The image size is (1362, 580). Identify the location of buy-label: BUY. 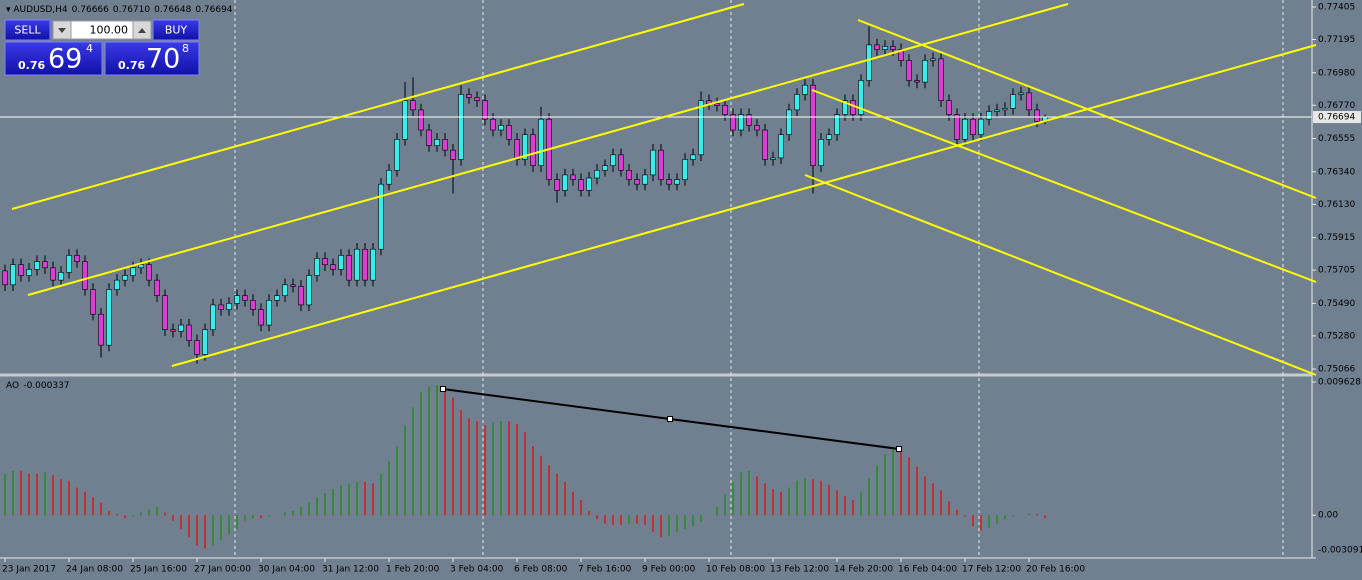
(176, 30).